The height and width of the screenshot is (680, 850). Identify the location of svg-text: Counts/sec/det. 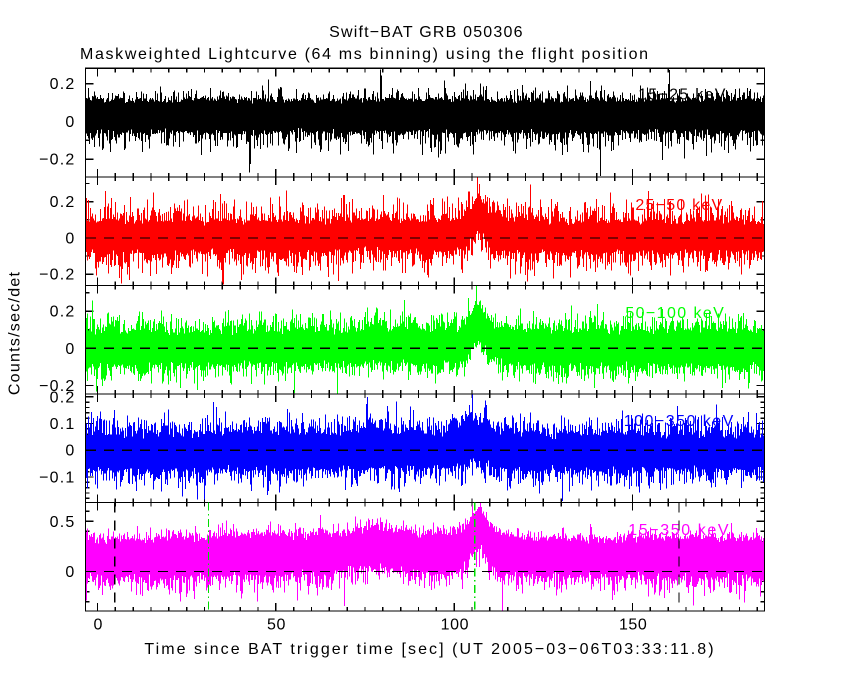
(14, 333).